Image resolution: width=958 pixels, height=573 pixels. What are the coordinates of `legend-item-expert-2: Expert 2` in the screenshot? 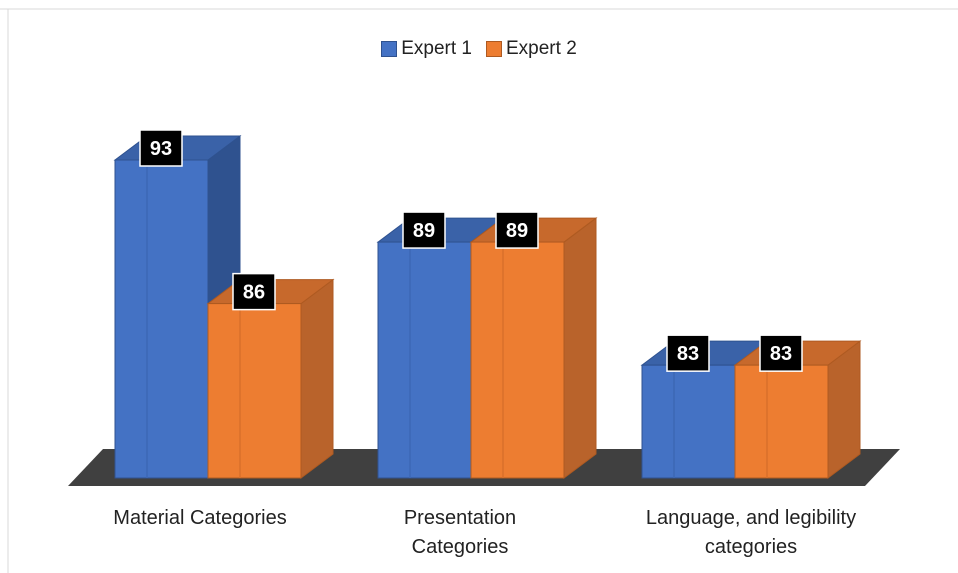 It's located at (531, 49).